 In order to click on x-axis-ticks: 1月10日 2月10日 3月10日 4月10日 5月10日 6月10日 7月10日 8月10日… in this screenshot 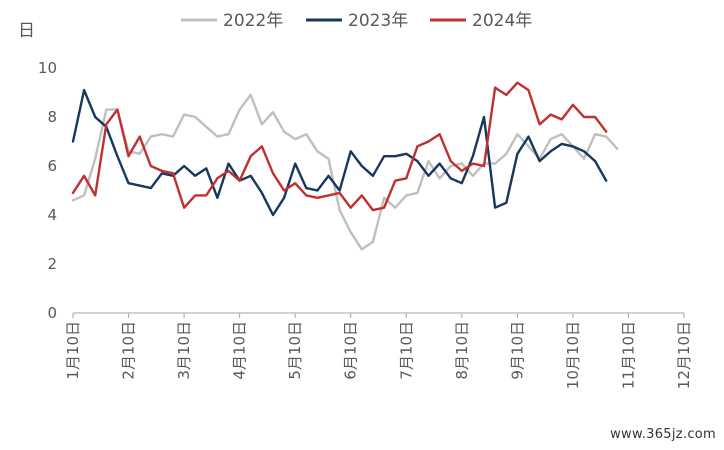, I will do `click(378, 351)`.